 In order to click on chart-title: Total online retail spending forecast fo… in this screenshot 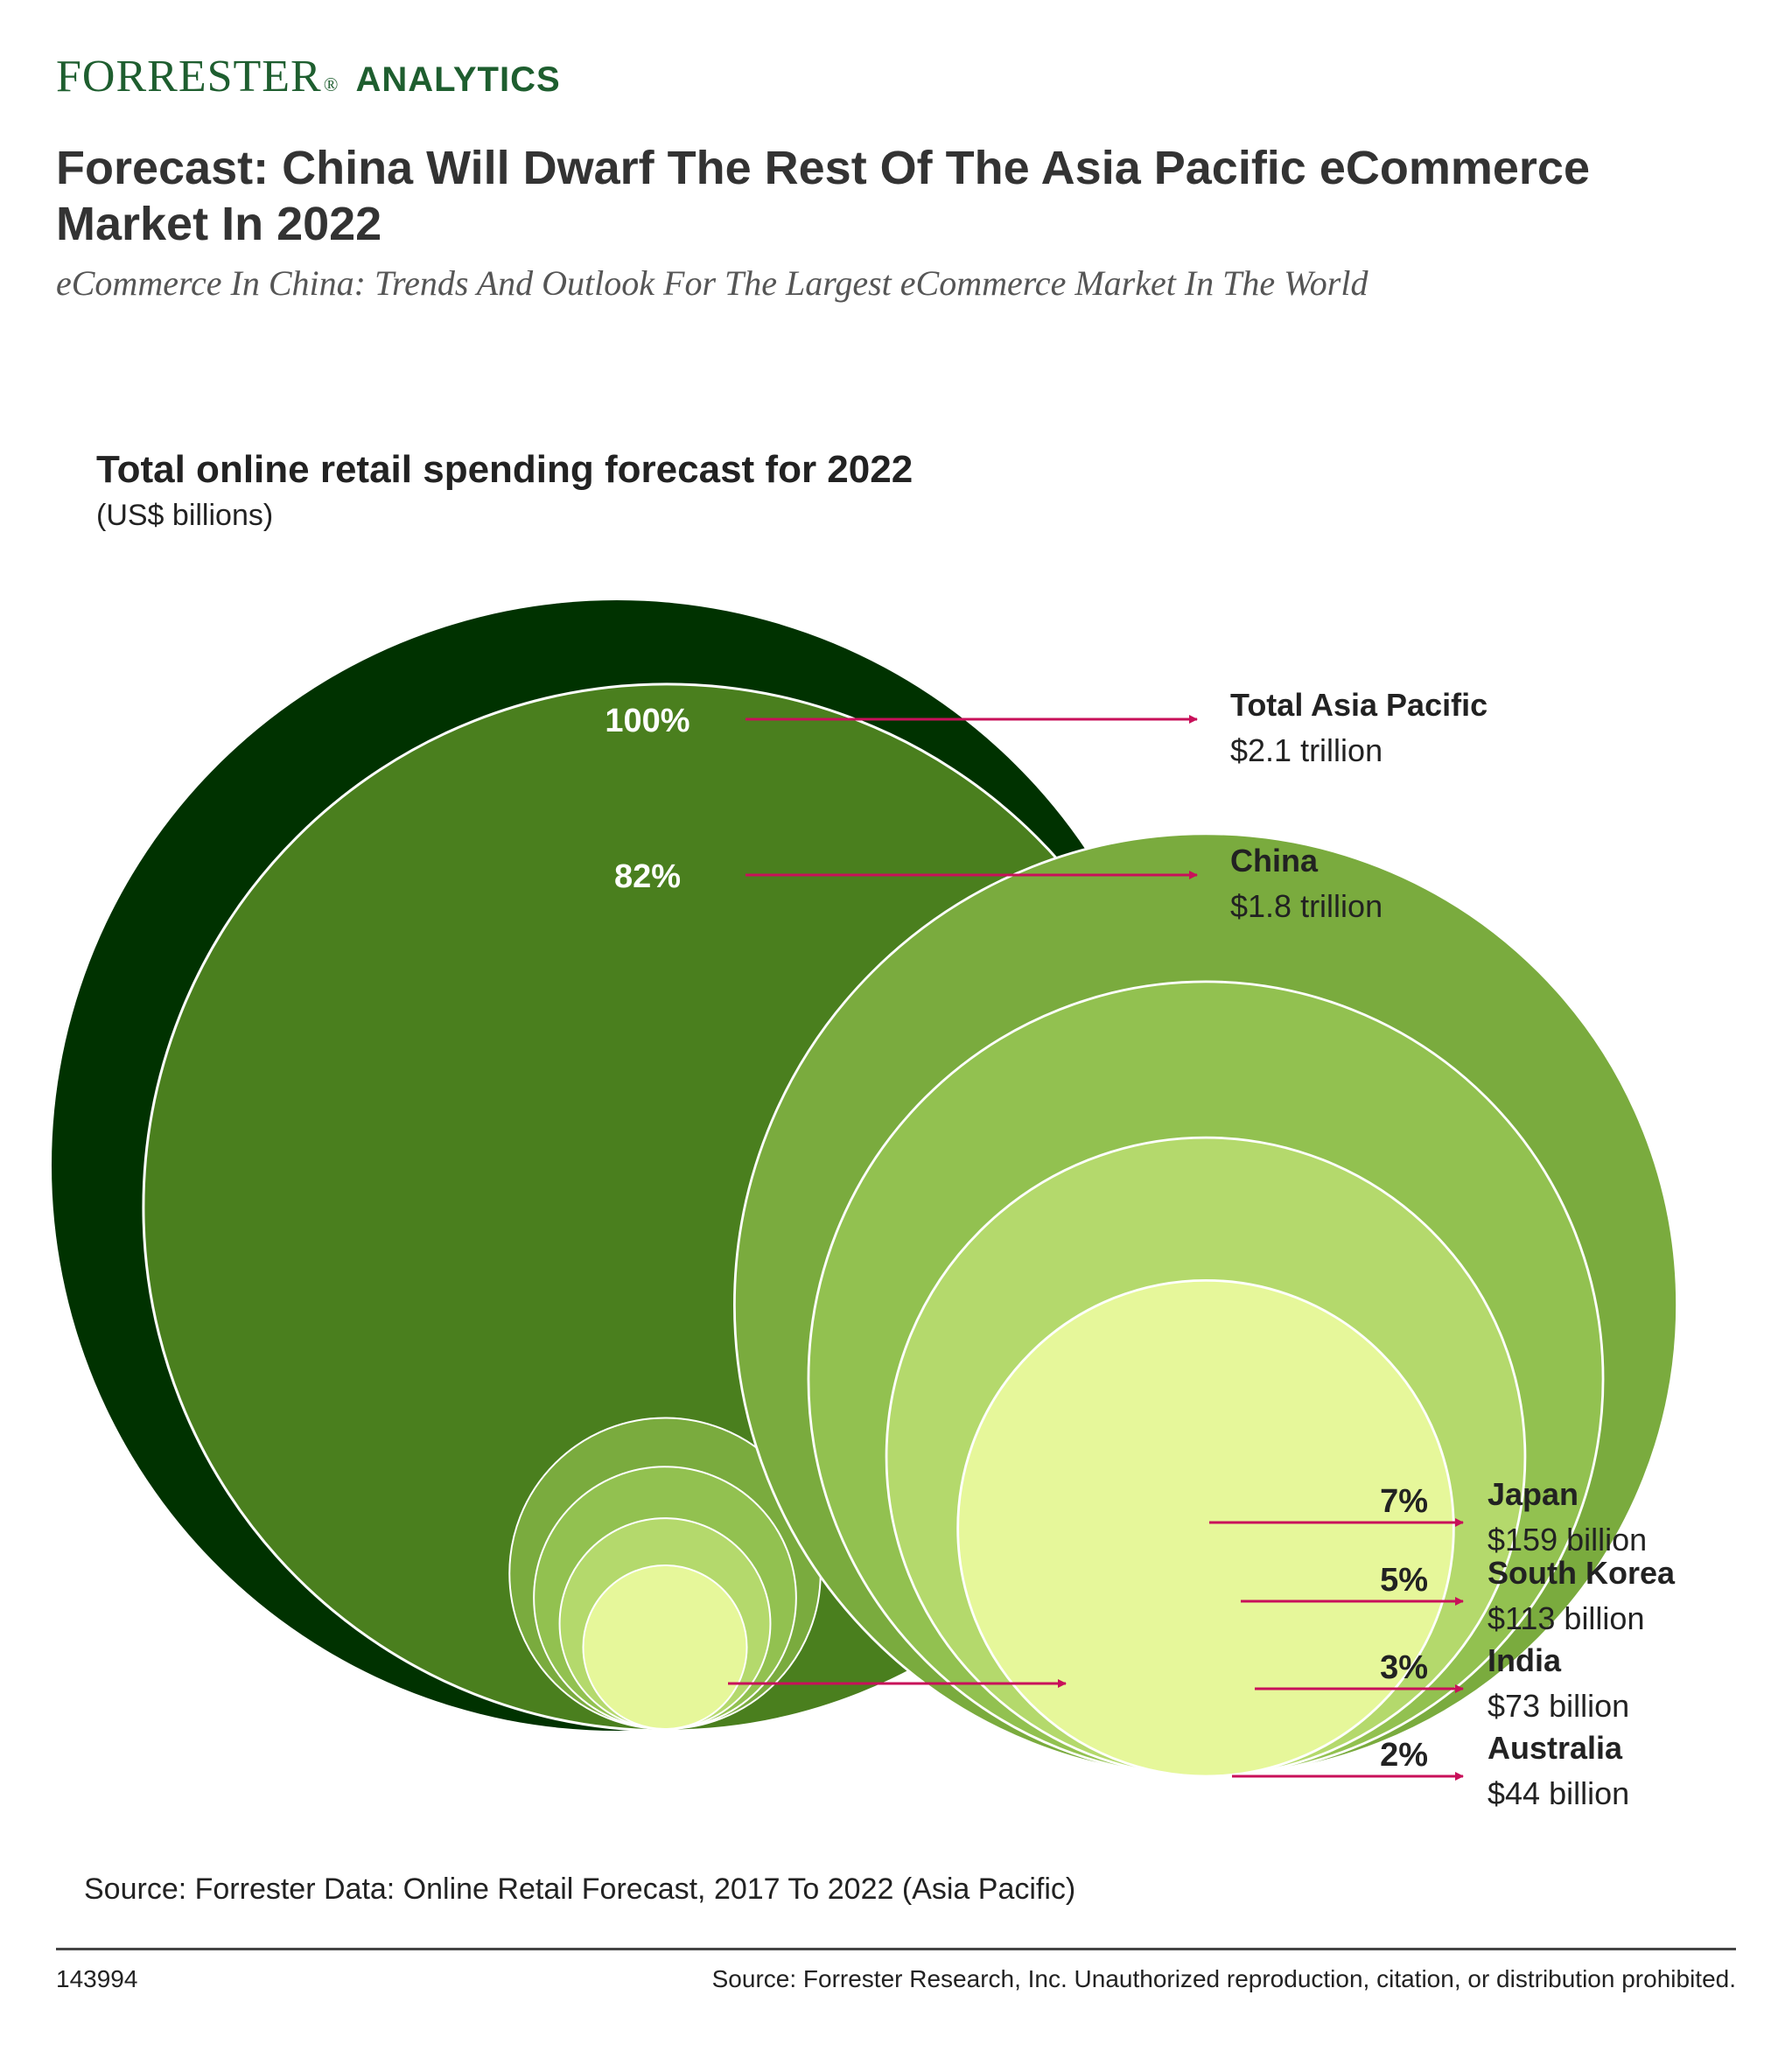, I will do `click(505, 469)`.